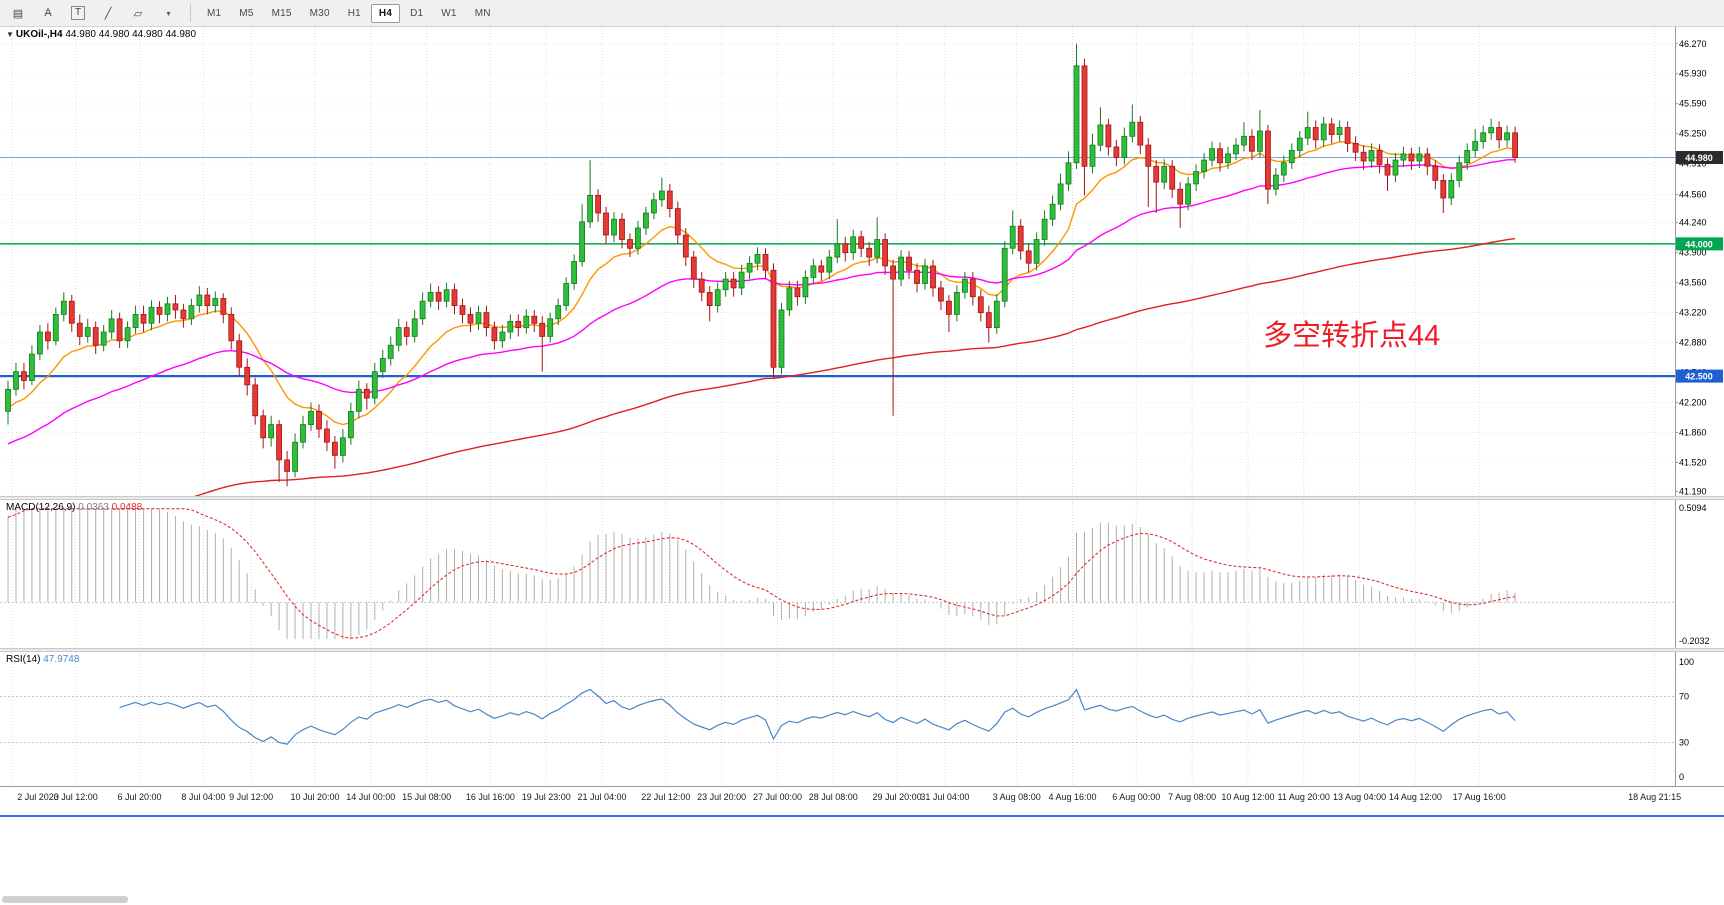 The height and width of the screenshot is (905, 1724). Describe the element at coordinates (1136, 797) in the screenshot. I see `time-axis-label: 6 Aug 00:00` at that location.